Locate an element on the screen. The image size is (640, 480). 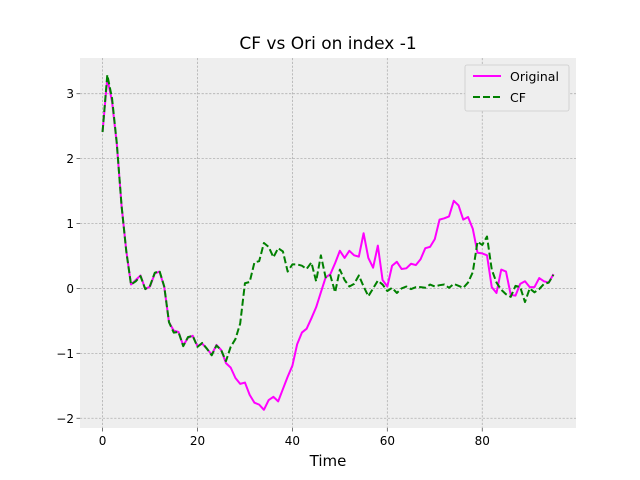
y-tick-label: 1 is located at coordinates (70, 224).